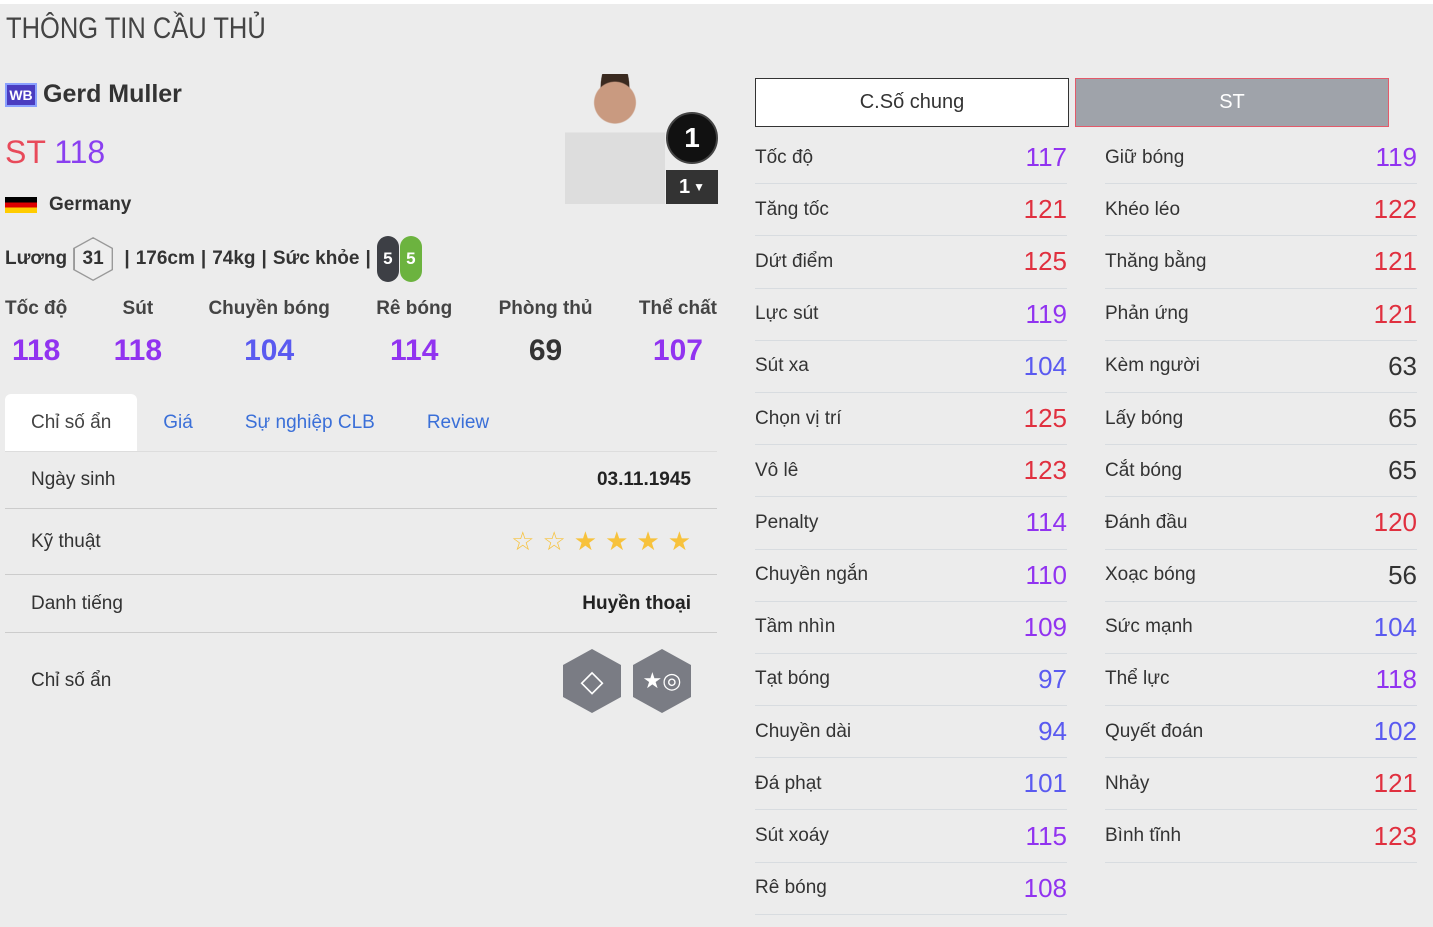 This screenshot has width=1433, height=927. I want to click on salary-value: 31, so click(93, 259).